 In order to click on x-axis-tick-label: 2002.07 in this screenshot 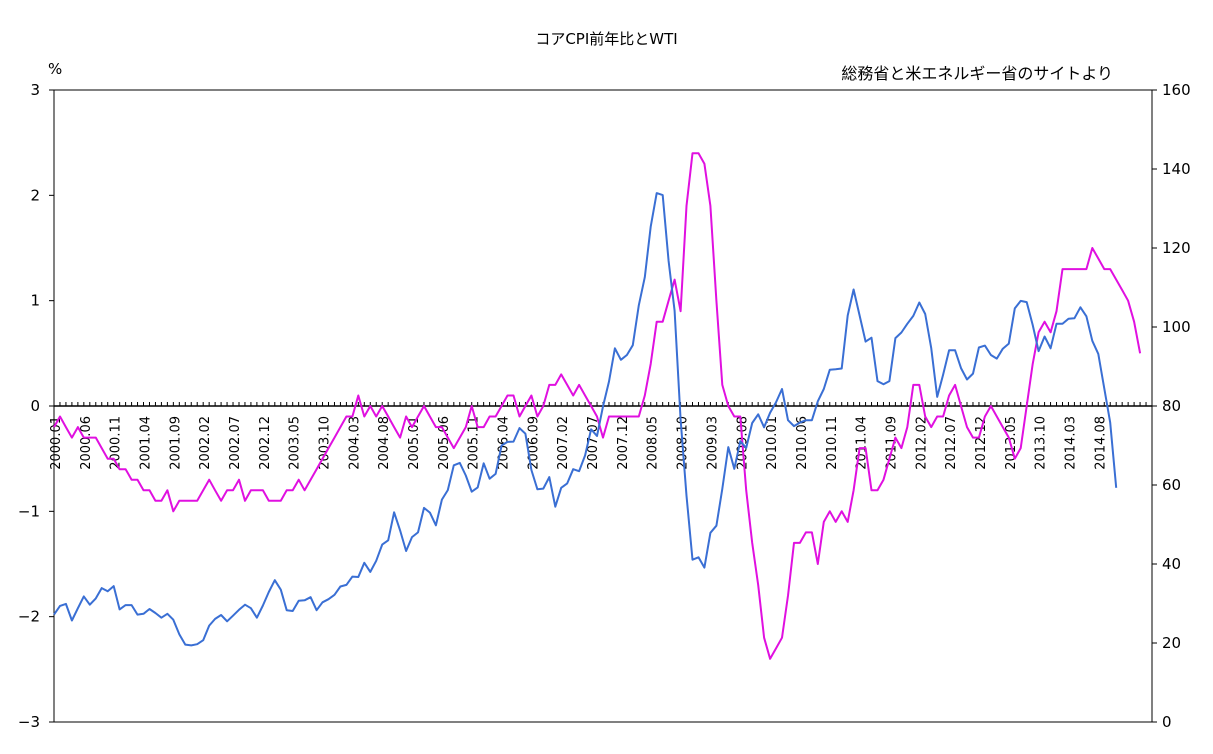, I will do `click(235, 443)`.